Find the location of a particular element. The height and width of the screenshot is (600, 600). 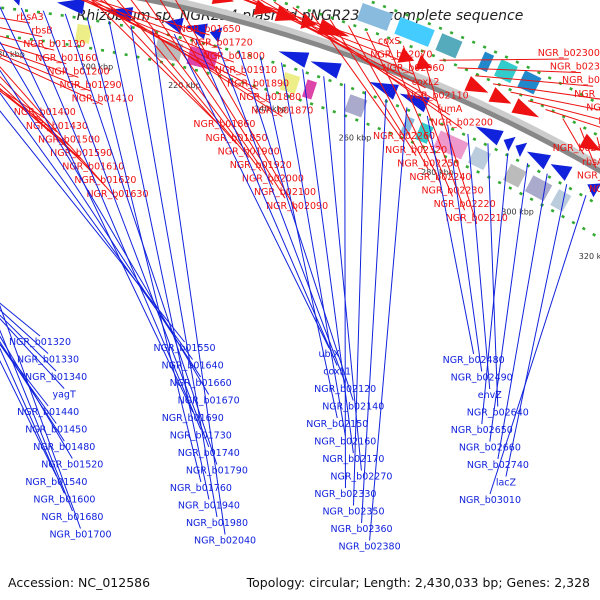

gene-label: rbsB is located at coordinates (41, 31).